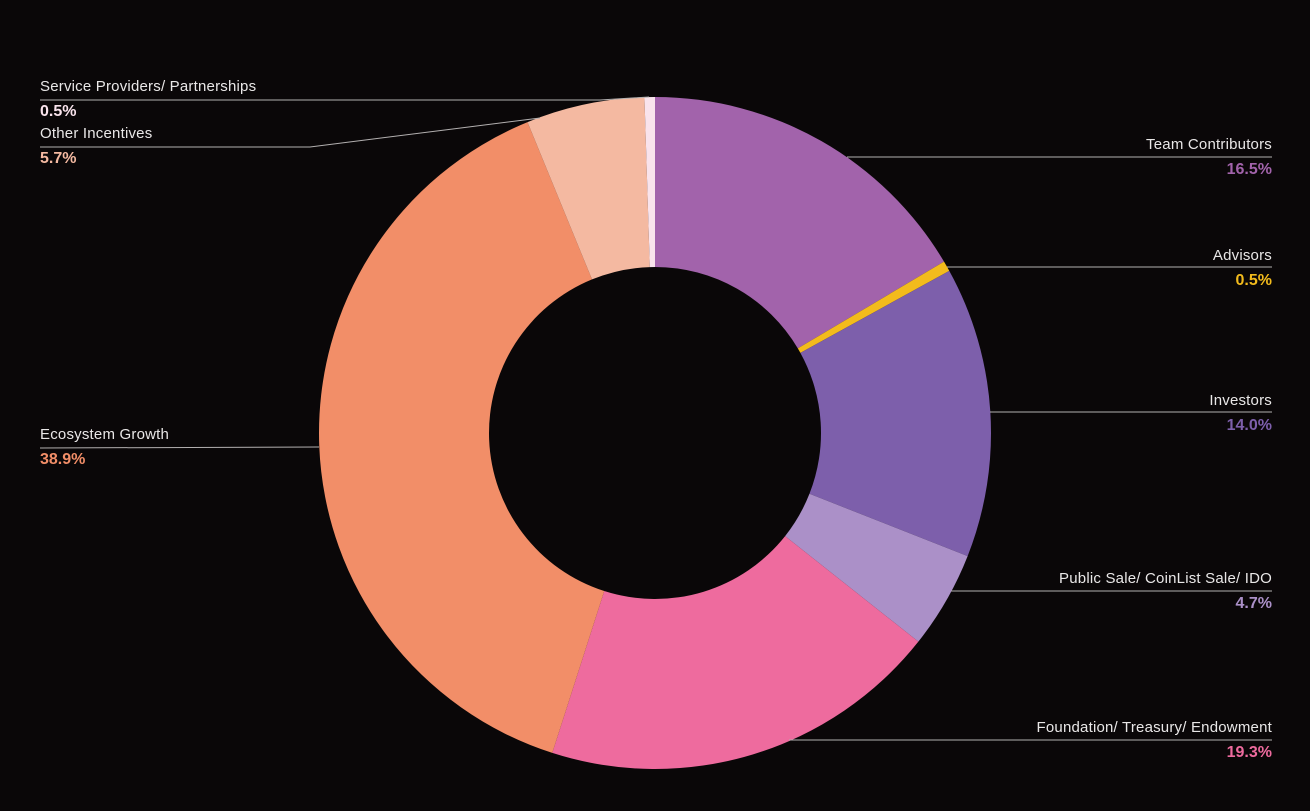 Image resolution: width=1310 pixels, height=811 pixels. What do you see at coordinates (179, 447) in the screenshot?
I see `leader-line-ecosystem-growth` at bounding box center [179, 447].